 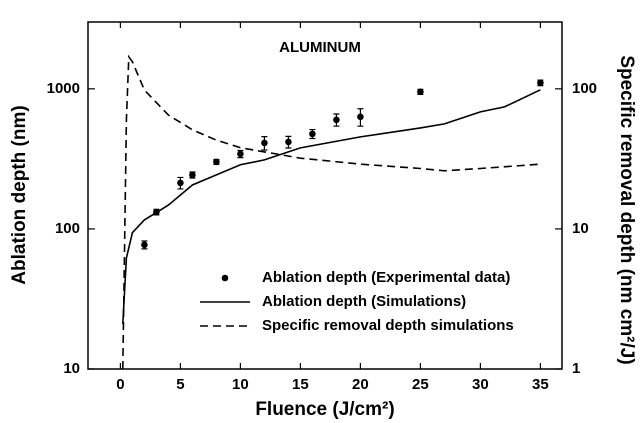 I want to click on y-tick-label: 100, so click(x=67, y=228).